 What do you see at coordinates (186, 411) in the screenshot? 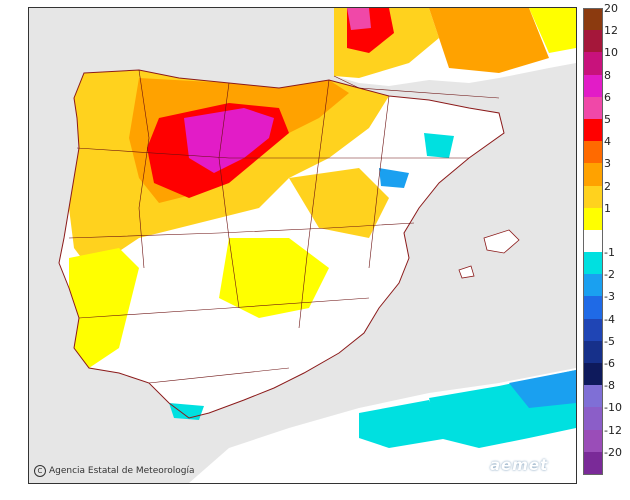
I see `strait-cool-zone` at bounding box center [186, 411].